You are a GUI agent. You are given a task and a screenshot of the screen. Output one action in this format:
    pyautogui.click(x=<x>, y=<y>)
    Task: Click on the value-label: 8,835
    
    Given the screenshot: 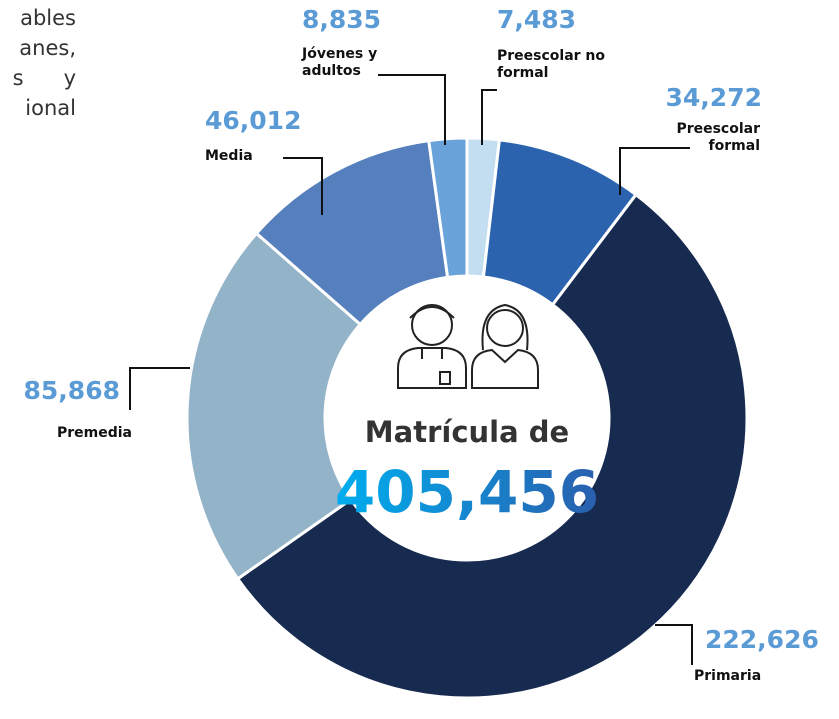 What is the action you would take?
    pyautogui.click(x=342, y=19)
    